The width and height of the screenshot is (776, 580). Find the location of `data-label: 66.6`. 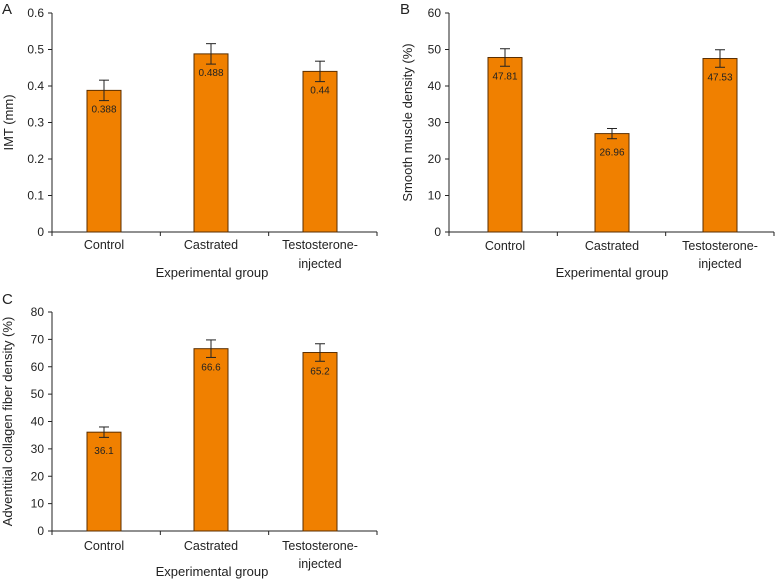

data-label: 66.6 is located at coordinates (211, 368).